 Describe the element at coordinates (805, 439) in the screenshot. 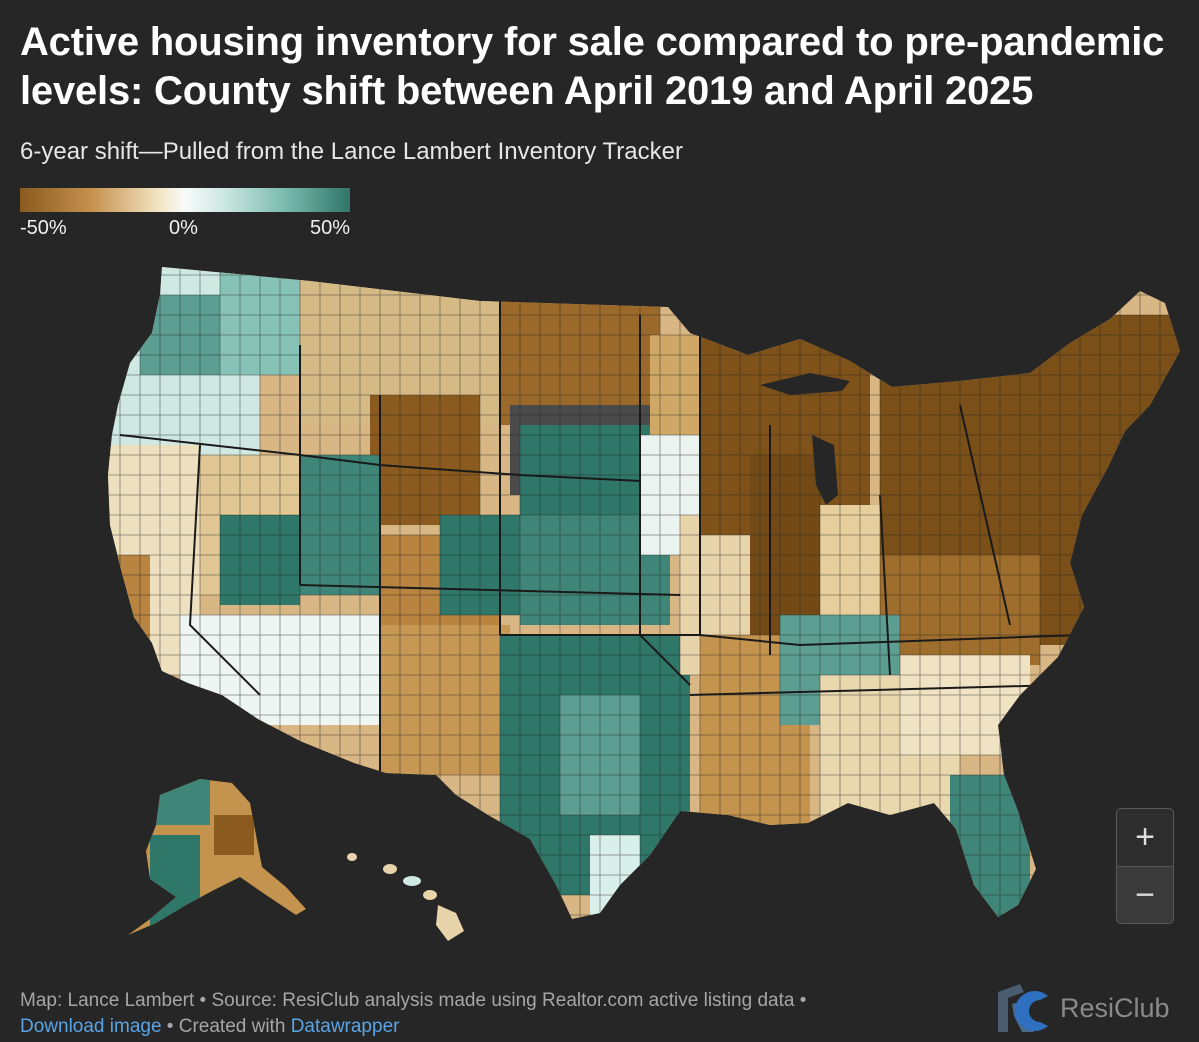

I see `lakes` at that location.